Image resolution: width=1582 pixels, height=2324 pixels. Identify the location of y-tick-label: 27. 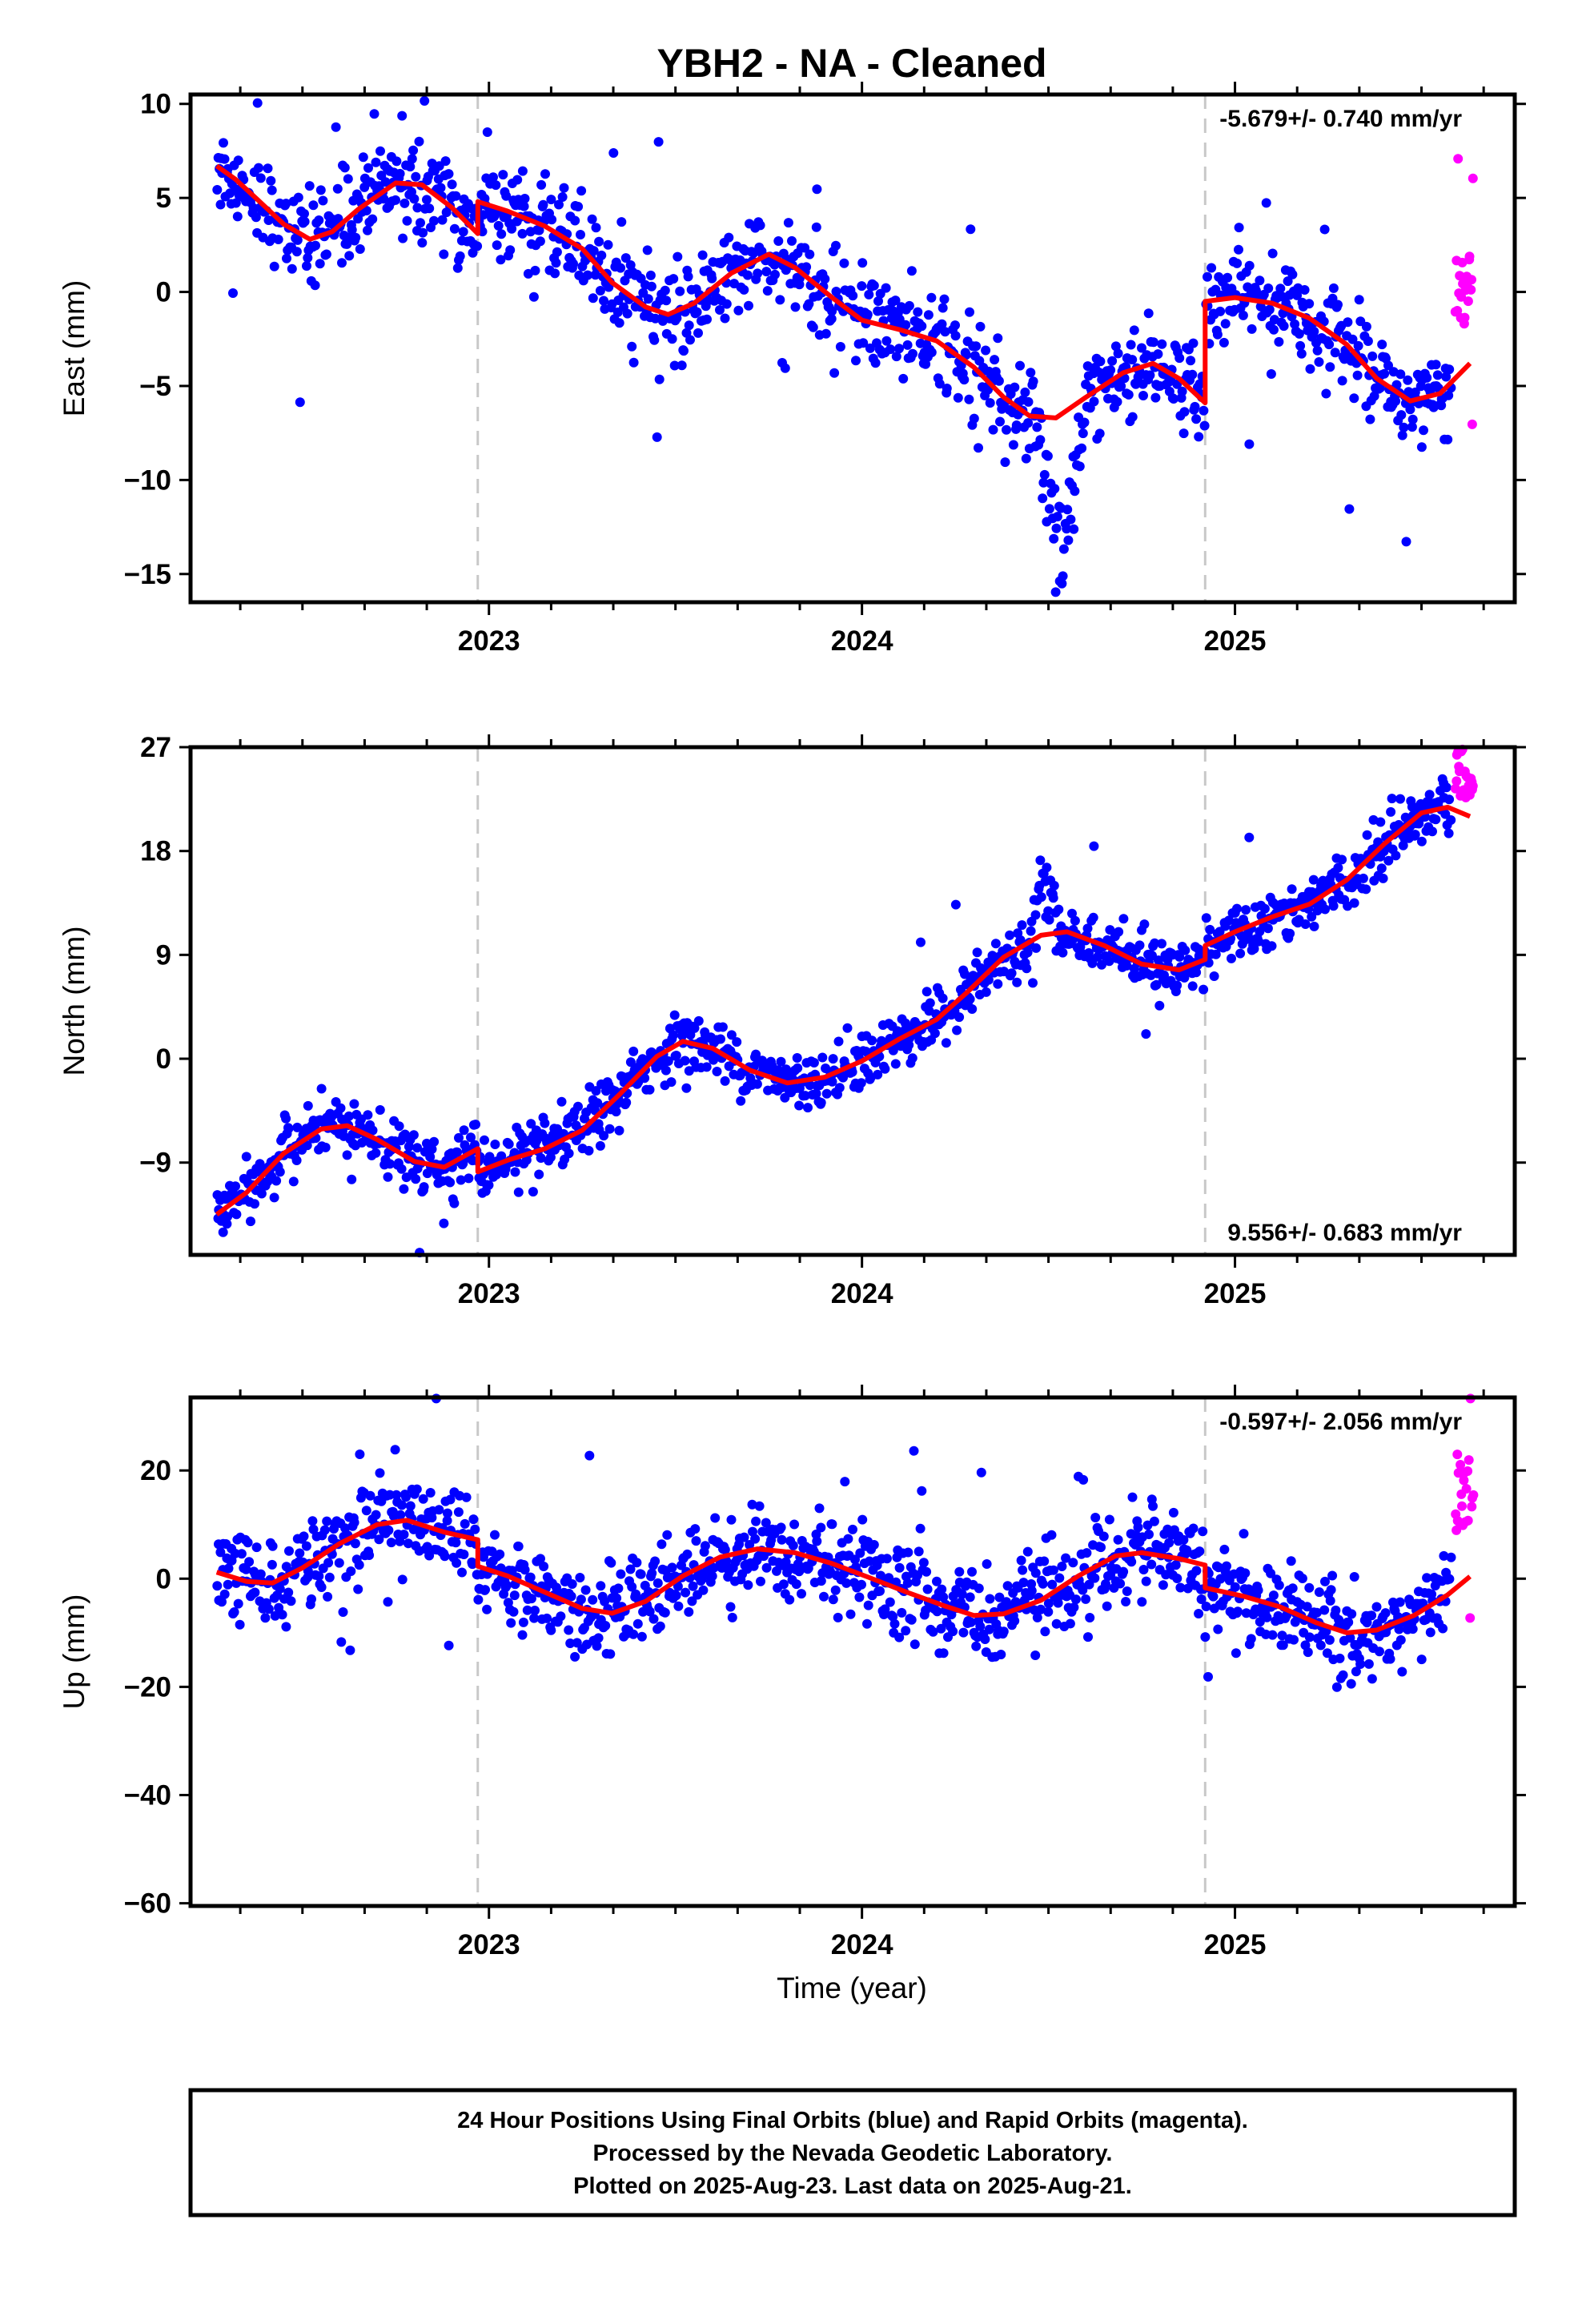
(155, 747).